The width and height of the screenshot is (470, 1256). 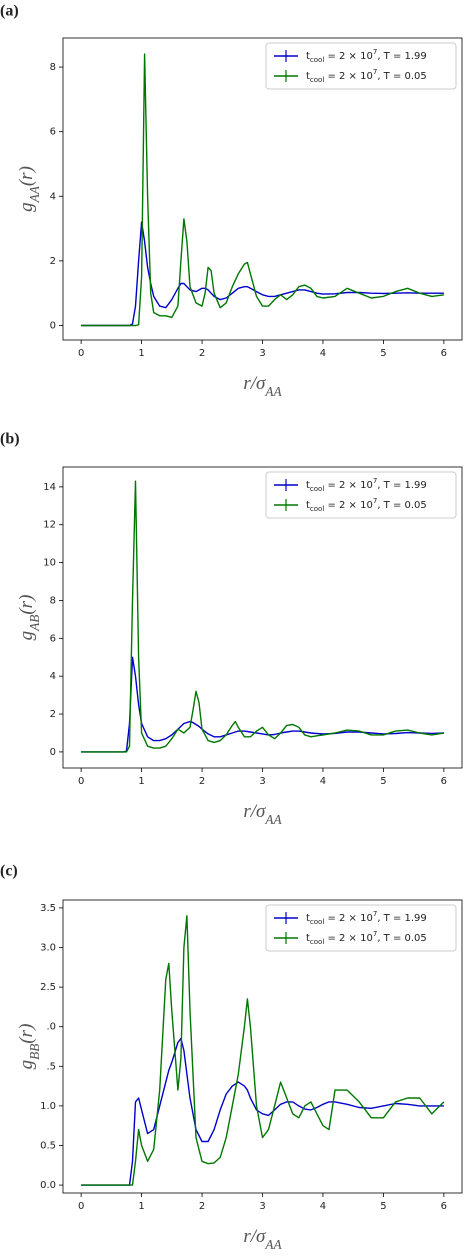 What do you see at coordinates (51, 1066) in the screenshot?
I see `y-tick-label: .5` at bounding box center [51, 1066].